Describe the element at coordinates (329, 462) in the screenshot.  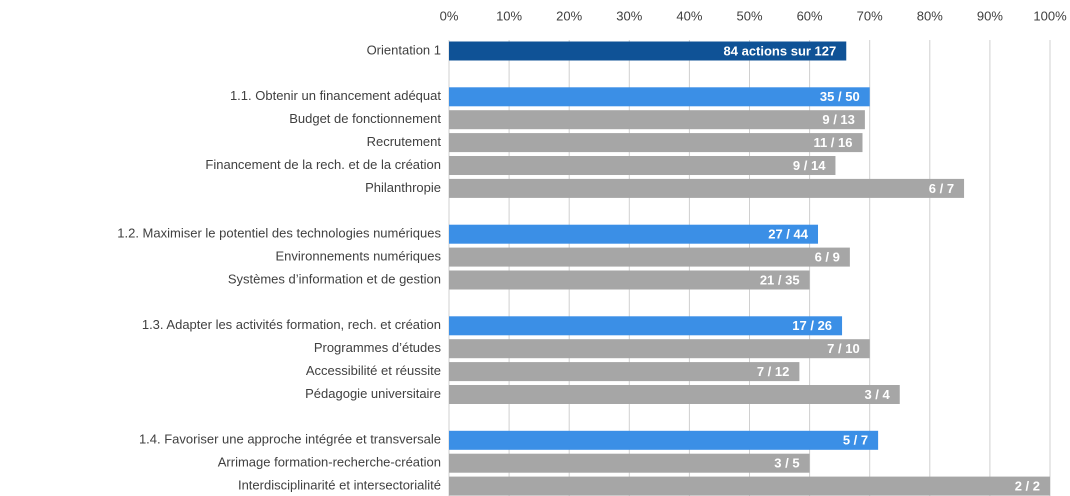
I see `category-label: Arrimage formation-recherche-création` at that location.